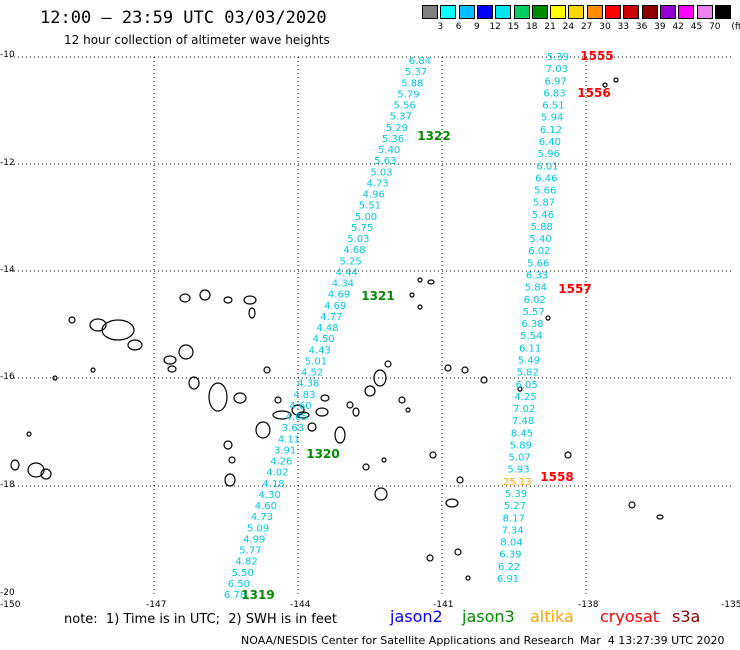 The image size is (740, 650). I want to click on cryosat-wave-value: 5.27, so click(515, 506).